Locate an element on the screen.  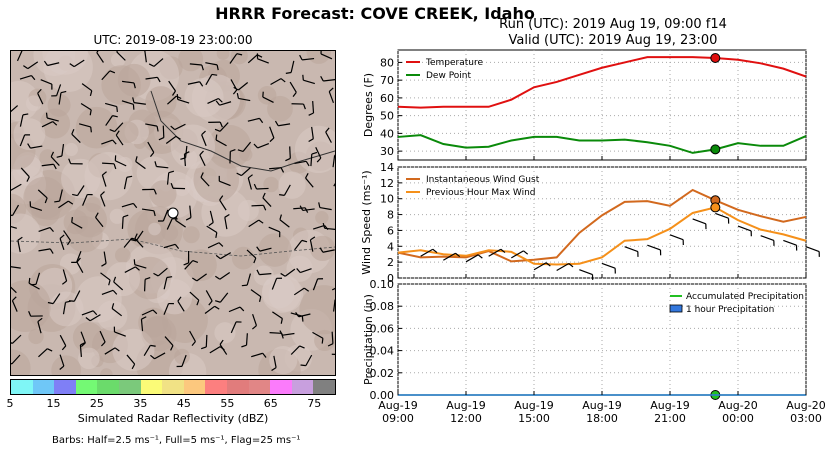
colorbar-tick-label: 65 is located at coordinates (270, 403).